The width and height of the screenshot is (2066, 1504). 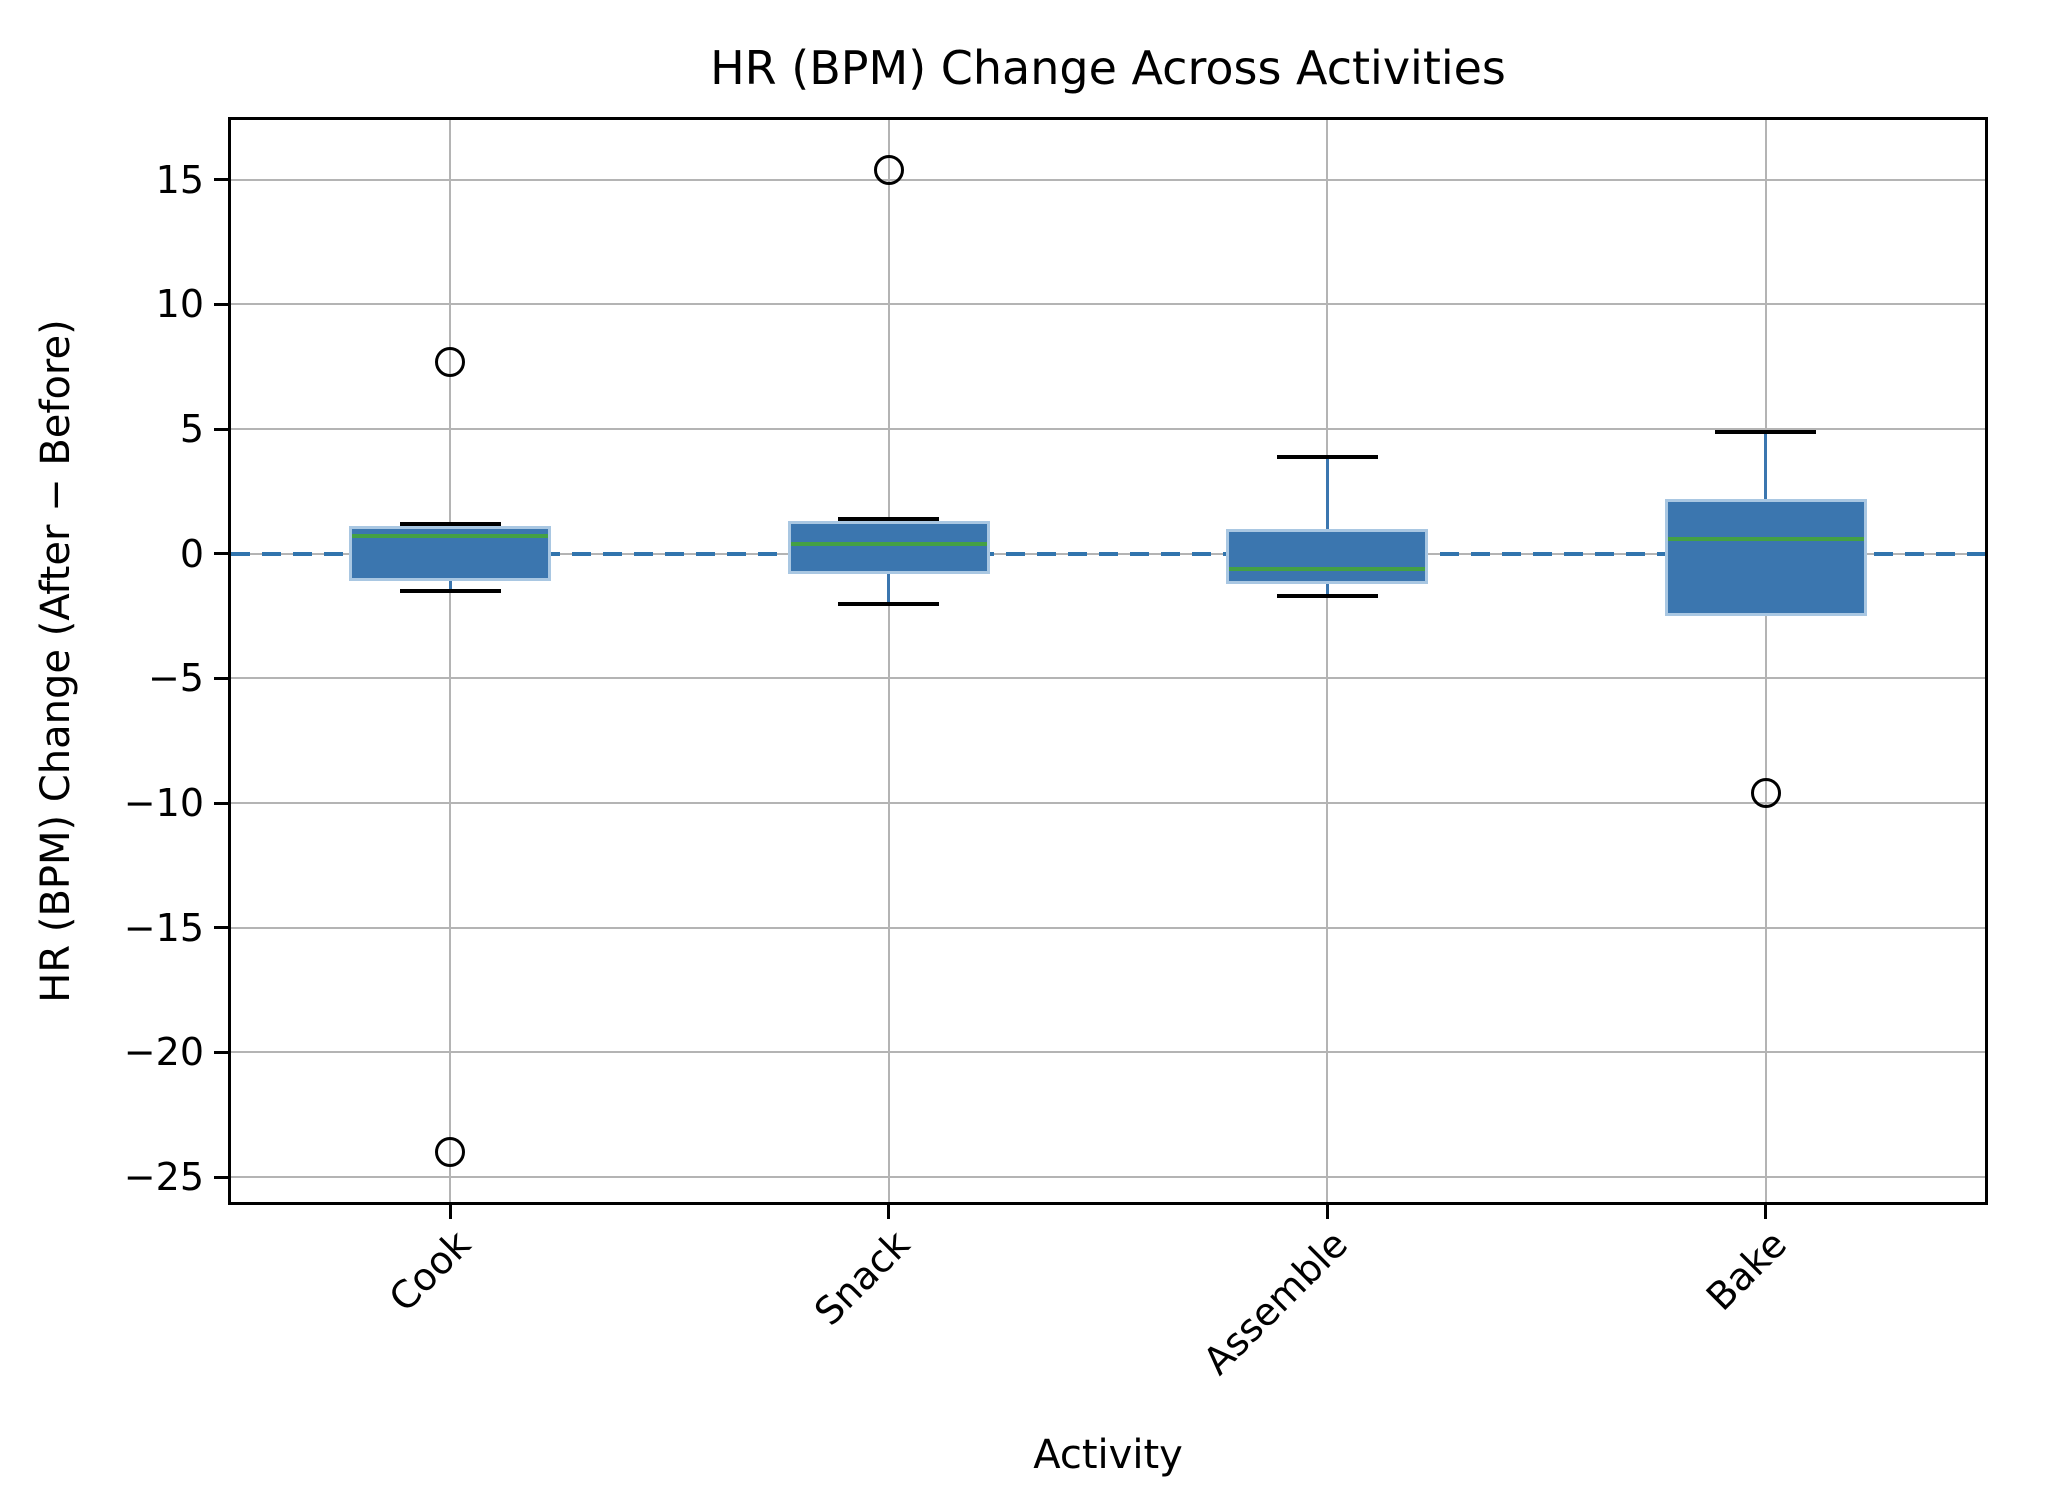 I want to click on y-tick-label: −20, so click(x=163, y=1052).